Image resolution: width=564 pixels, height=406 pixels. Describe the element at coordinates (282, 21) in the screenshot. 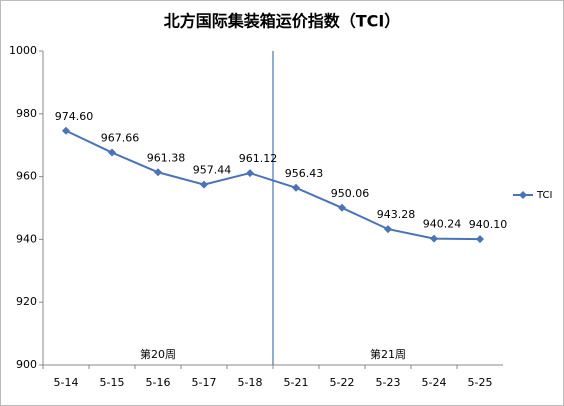

I see `chart-title: 北方国际集装箱运价指数（TCI）` at that location.